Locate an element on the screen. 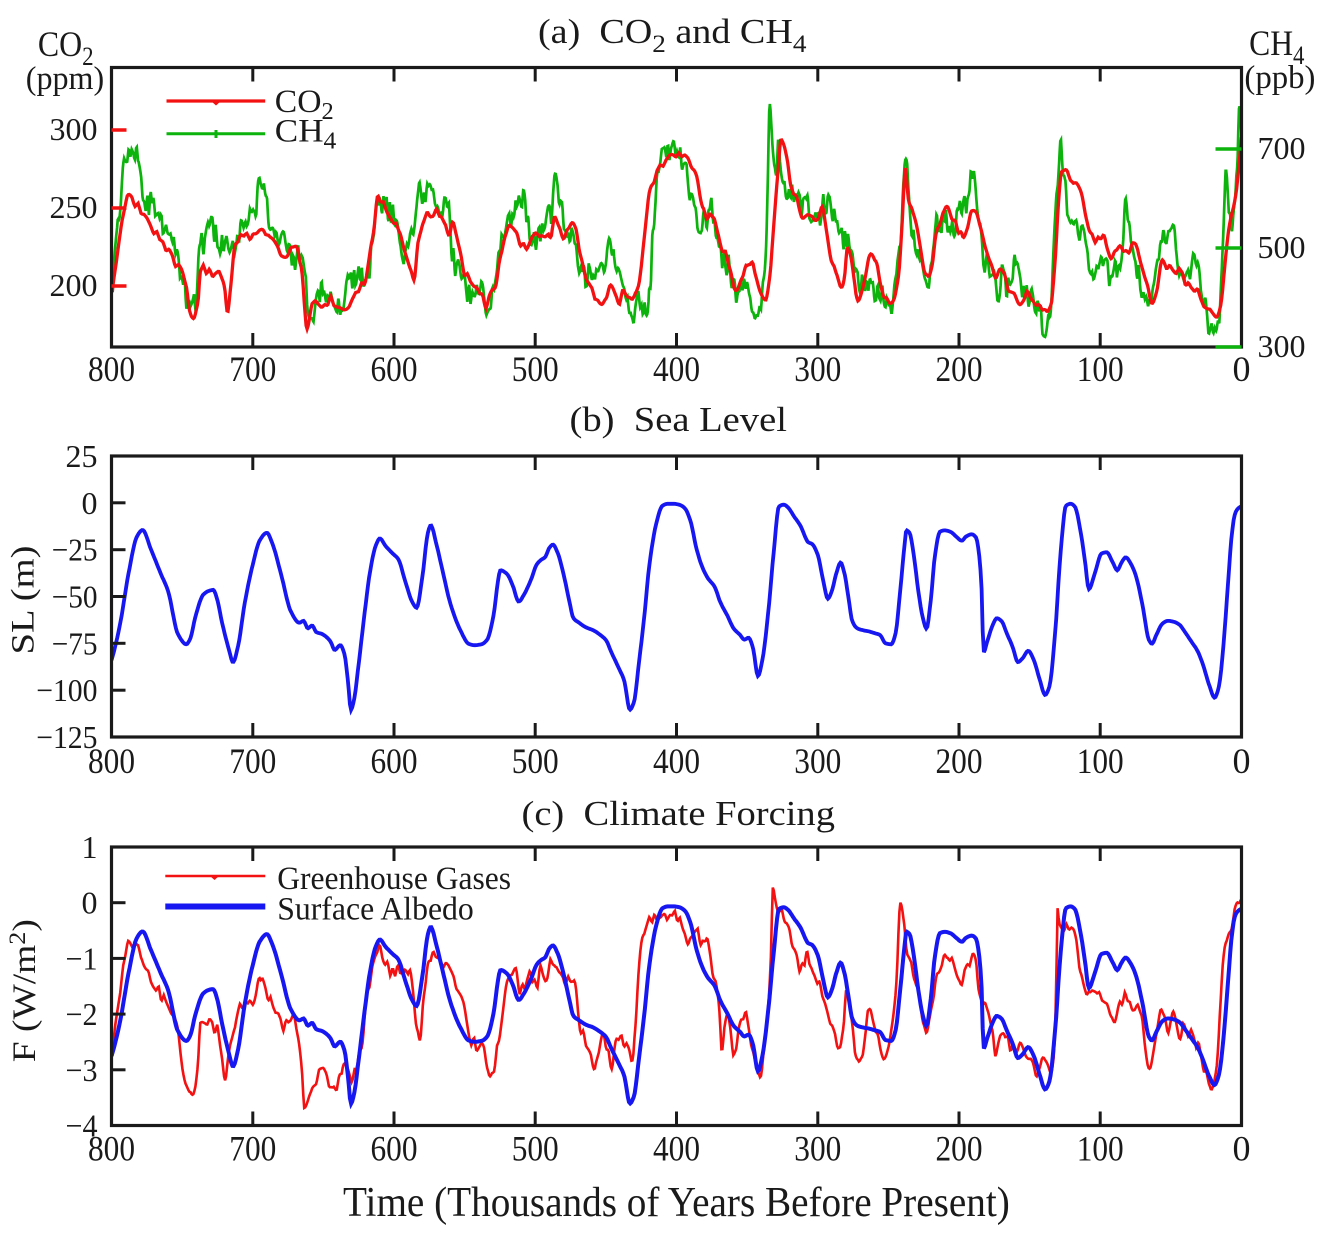 The image size is (1327, 1240). svg-text: (a) CO2 and CH4 is located at coordinates (672, 34).